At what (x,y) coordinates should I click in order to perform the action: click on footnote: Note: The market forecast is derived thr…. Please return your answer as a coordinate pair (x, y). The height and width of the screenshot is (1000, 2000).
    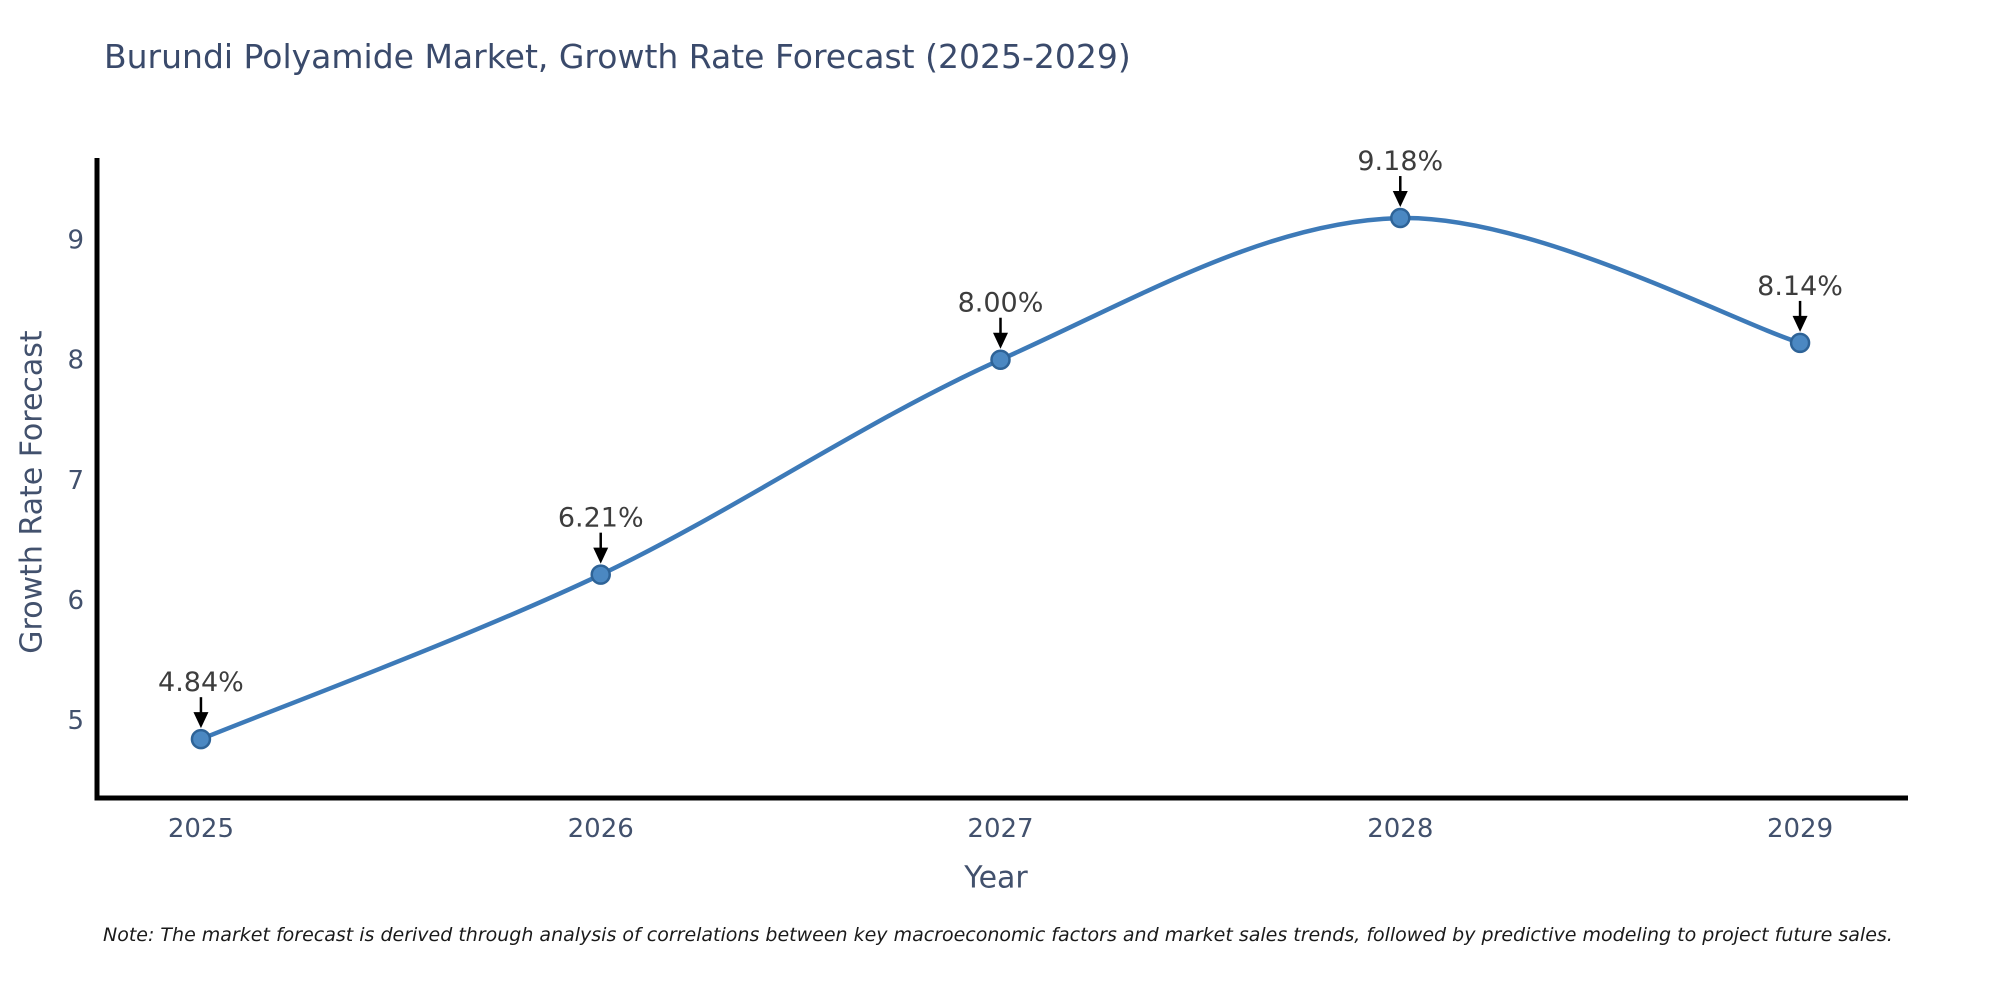
    Looking at the image, I should click on (998, 935).